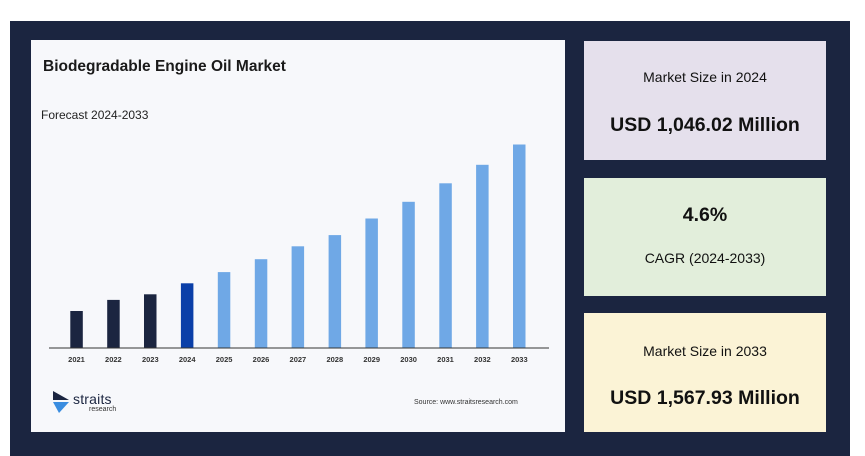  What do you see at coordinates (261, 359) in the screenshot?
I see `x-tick-label-2026: 2026` at bounding box center [261, 359].